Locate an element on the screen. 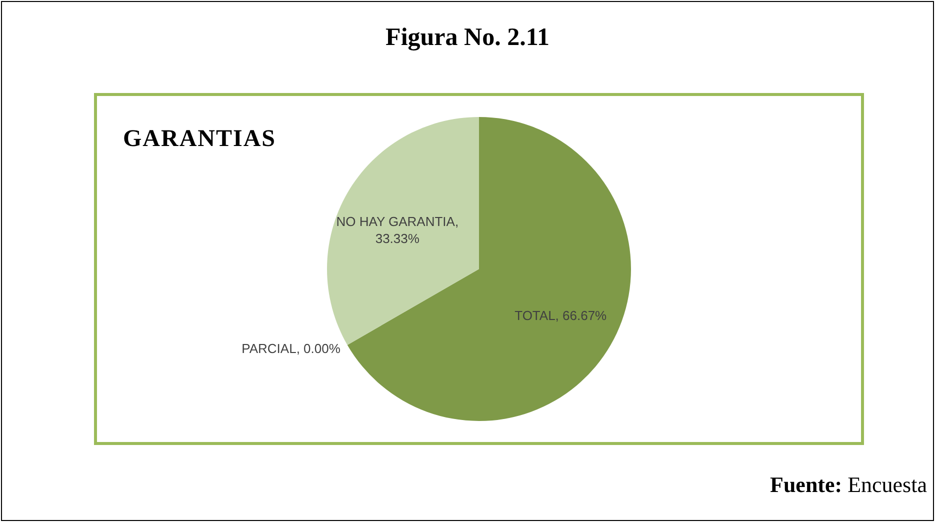 This screenshot has height=524, width=937. category-label: PARCIAL, 0.00% is located at coordinates (291, 348).